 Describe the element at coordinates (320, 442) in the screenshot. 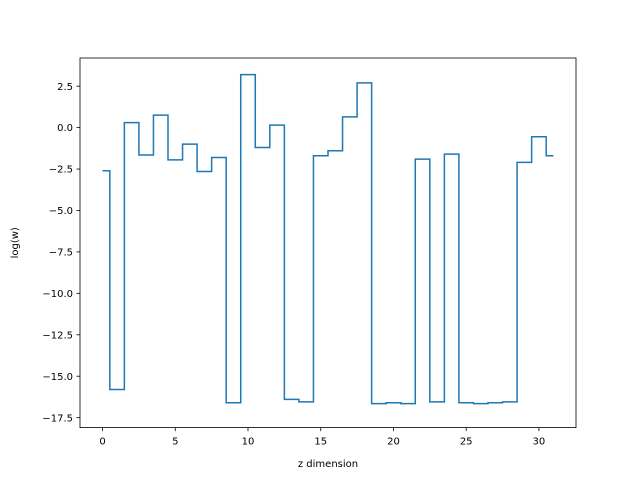

I see `x-tick-label: 15` at that location.